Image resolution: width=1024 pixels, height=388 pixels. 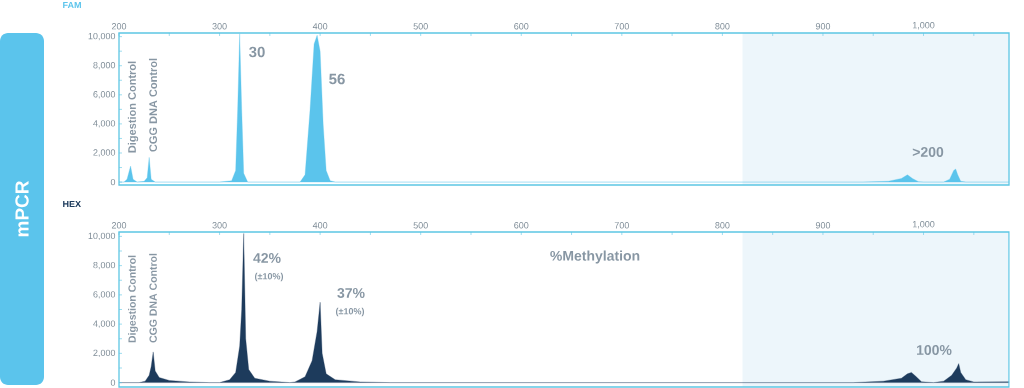 I want to click on annotation: >200, so click(x=928, y=152).